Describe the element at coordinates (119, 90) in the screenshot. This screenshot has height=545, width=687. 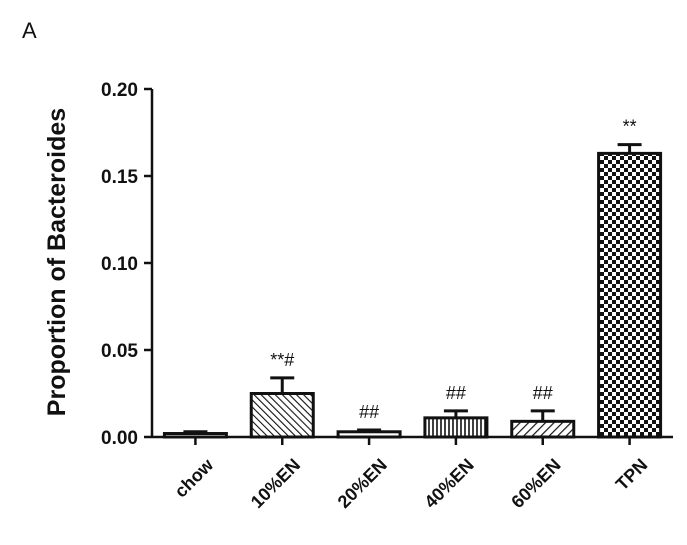
I see `y-tick-label: 0.20` at that location.